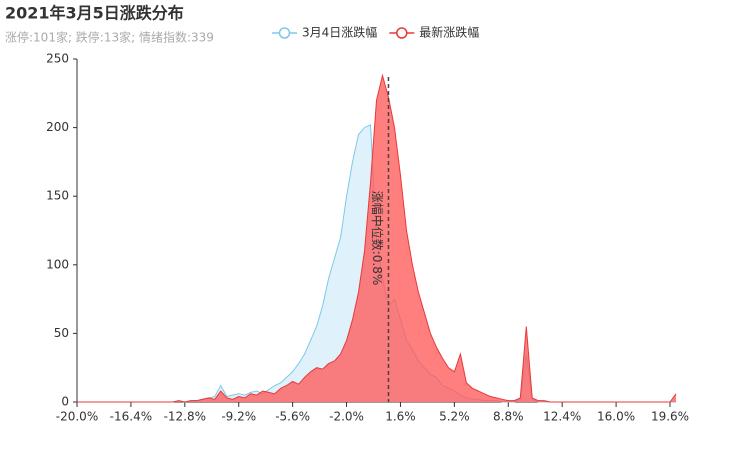 The height and width of the screenshot is (463, 750). Describe the element at coordinates (238, 417) in the screenshot. I see `x-tick-label: -9.2%` at that location.